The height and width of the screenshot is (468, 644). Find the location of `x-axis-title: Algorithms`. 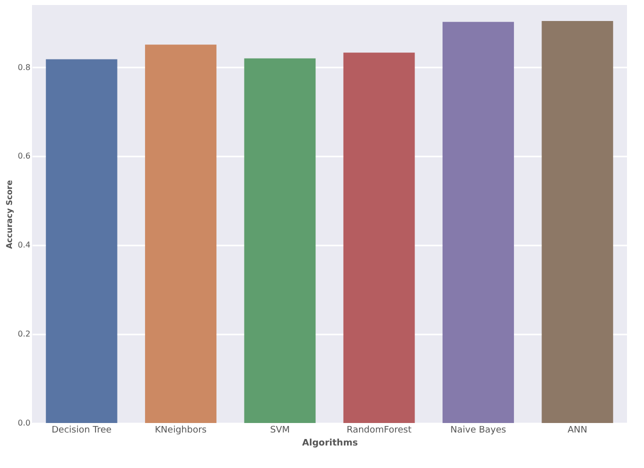

x-axis-title: Algorithms is located at coordinates (330, 443).